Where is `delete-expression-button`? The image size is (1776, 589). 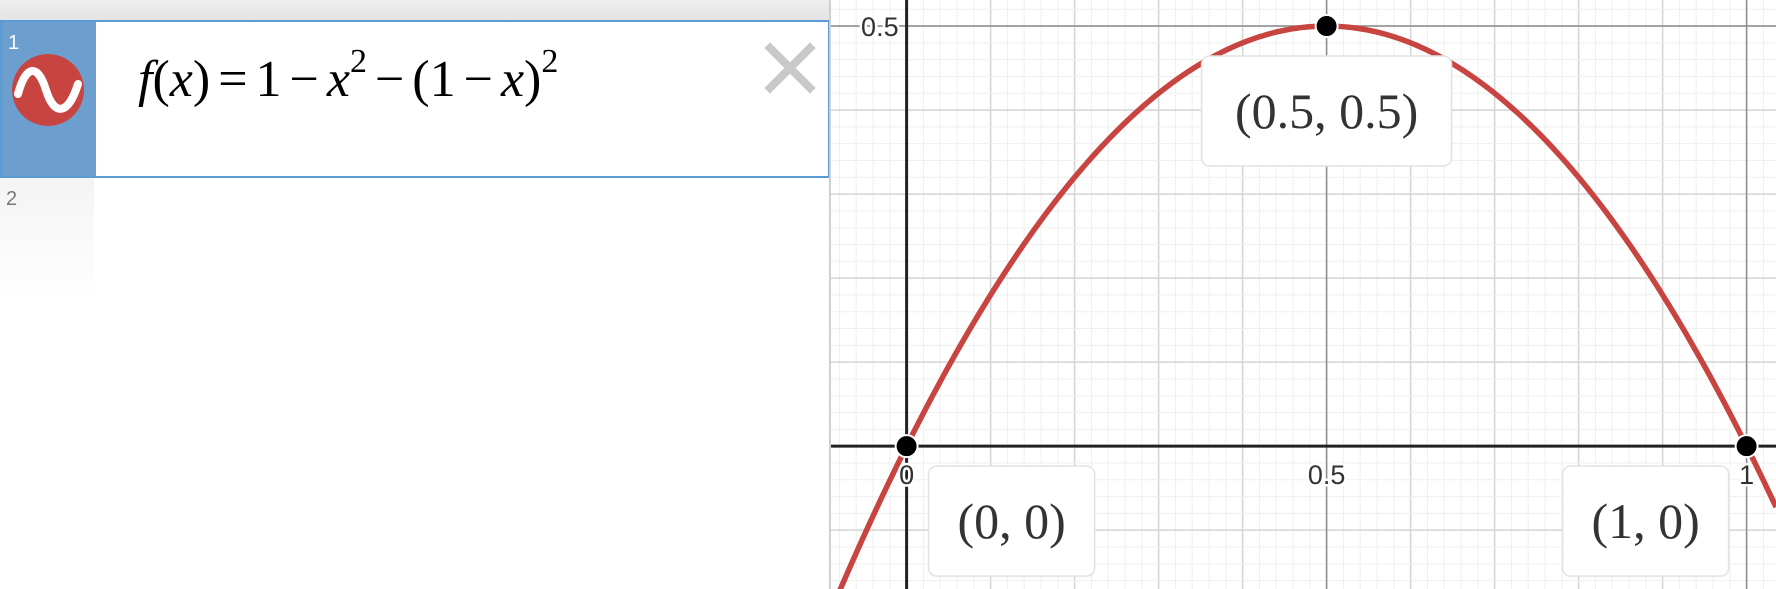 delete-expression-button is located at coordinates (790, 68).